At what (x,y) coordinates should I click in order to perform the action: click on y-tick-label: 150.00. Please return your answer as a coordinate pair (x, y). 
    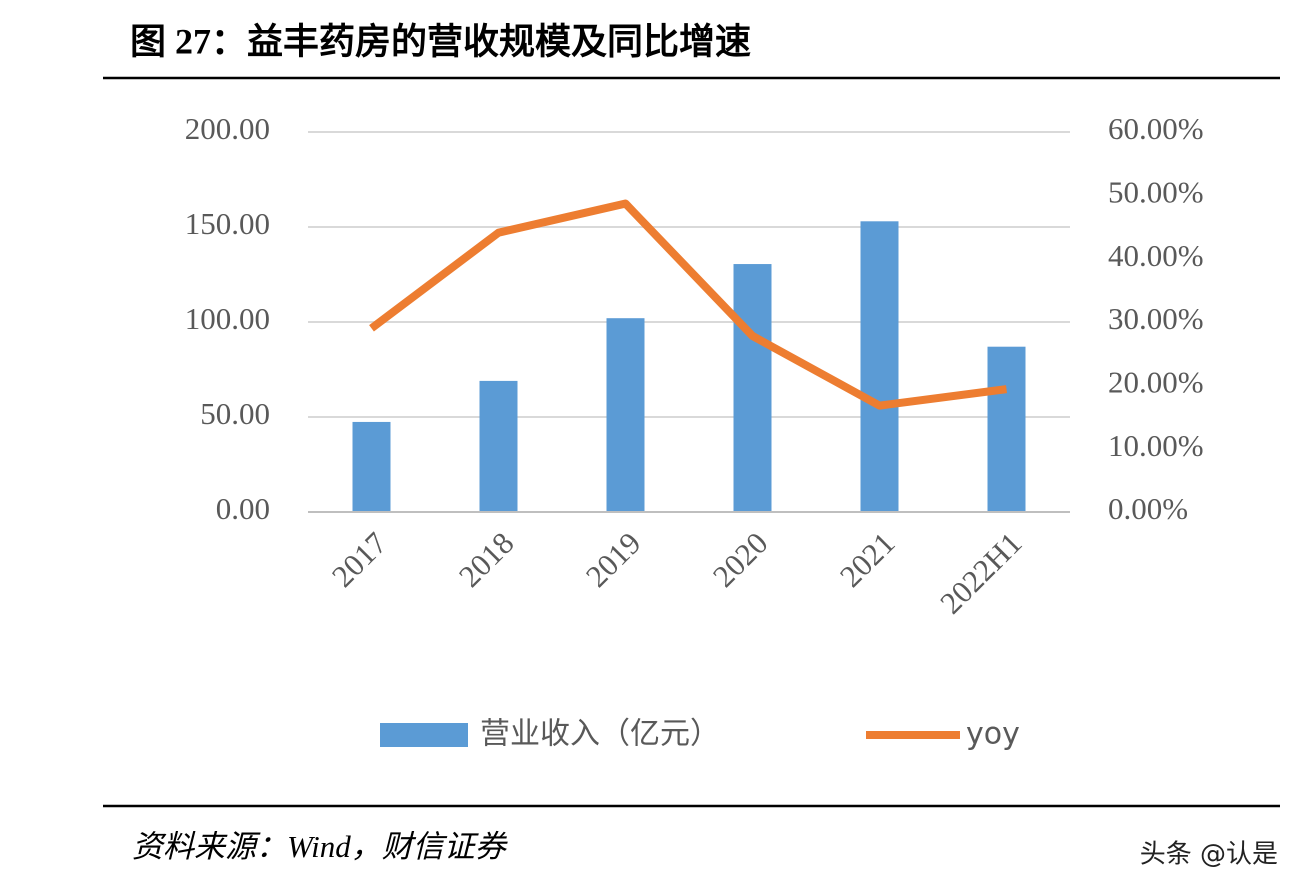
    Looking at the image, I should click on (227, 223).